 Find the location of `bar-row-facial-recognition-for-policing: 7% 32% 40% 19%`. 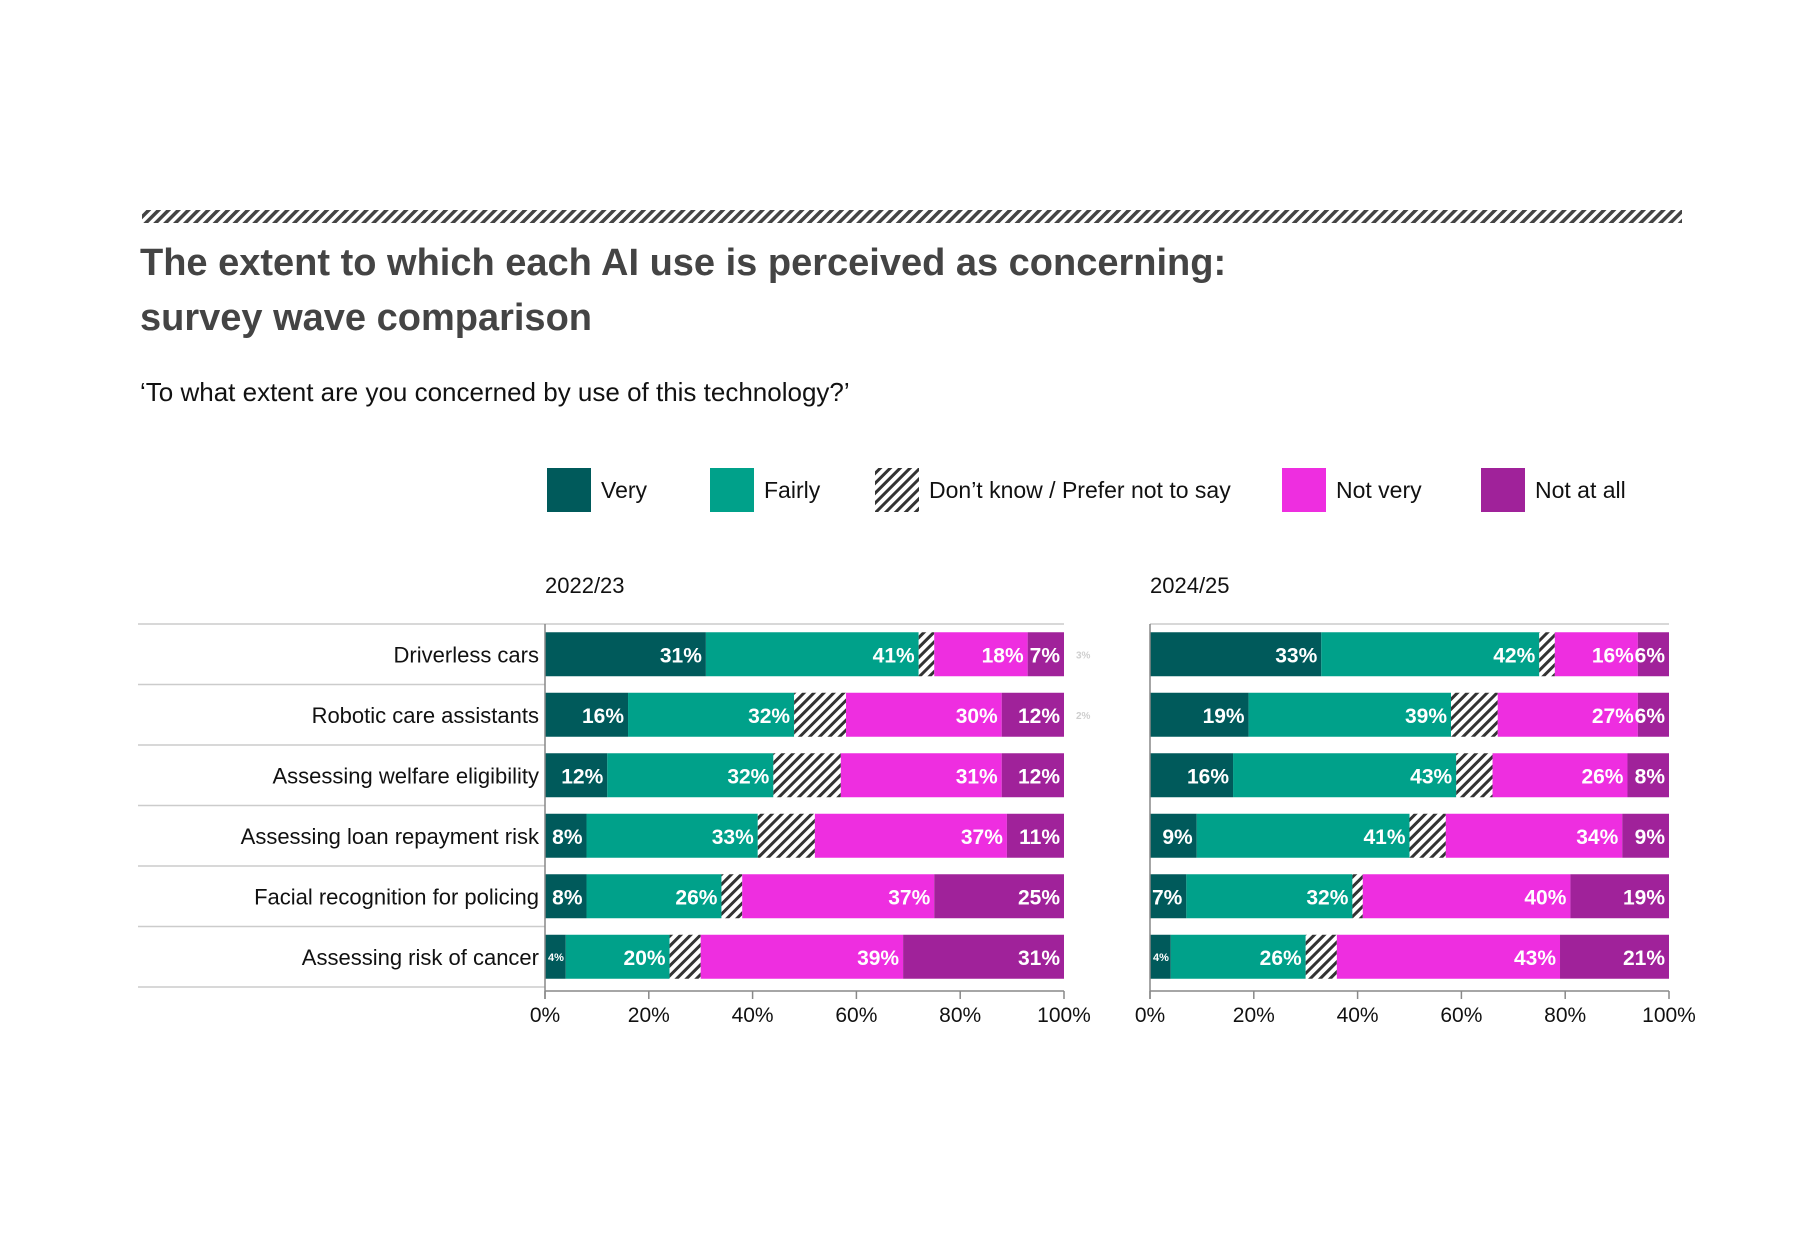

bar-row-facial-recognition-for-policing: 7% 32% 40% 19% is located at coordinates (1409, 896).